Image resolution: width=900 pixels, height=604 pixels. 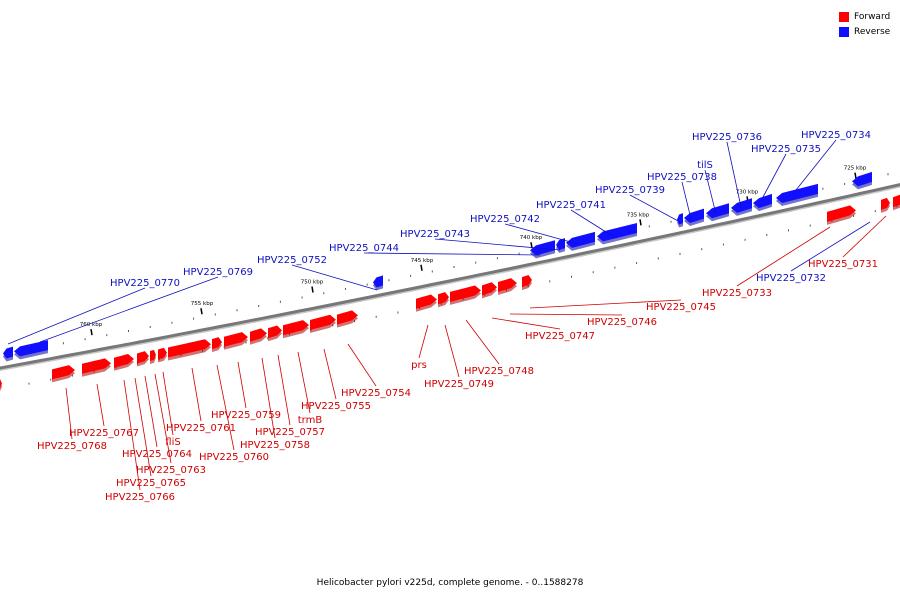 What do you see at coordinates (560, 336) in the screenshot?
I see `forward-gene-label: HPV225_0747` at bounding box center [560, 336].